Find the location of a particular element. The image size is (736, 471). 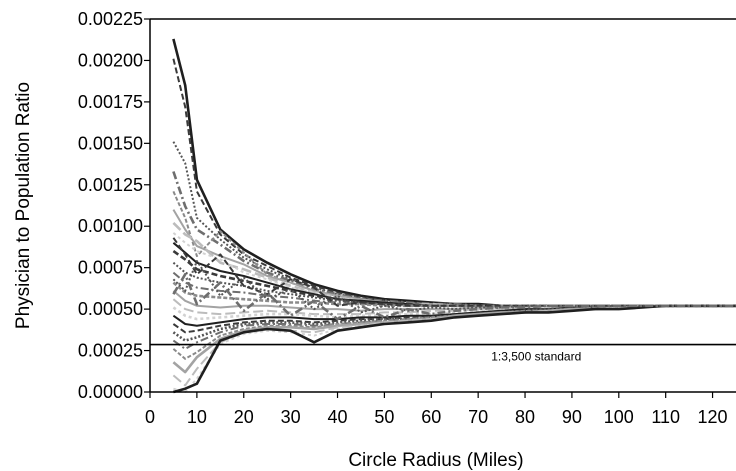

y-tick-label: 0.00125 is located at coordinates (110, 185).